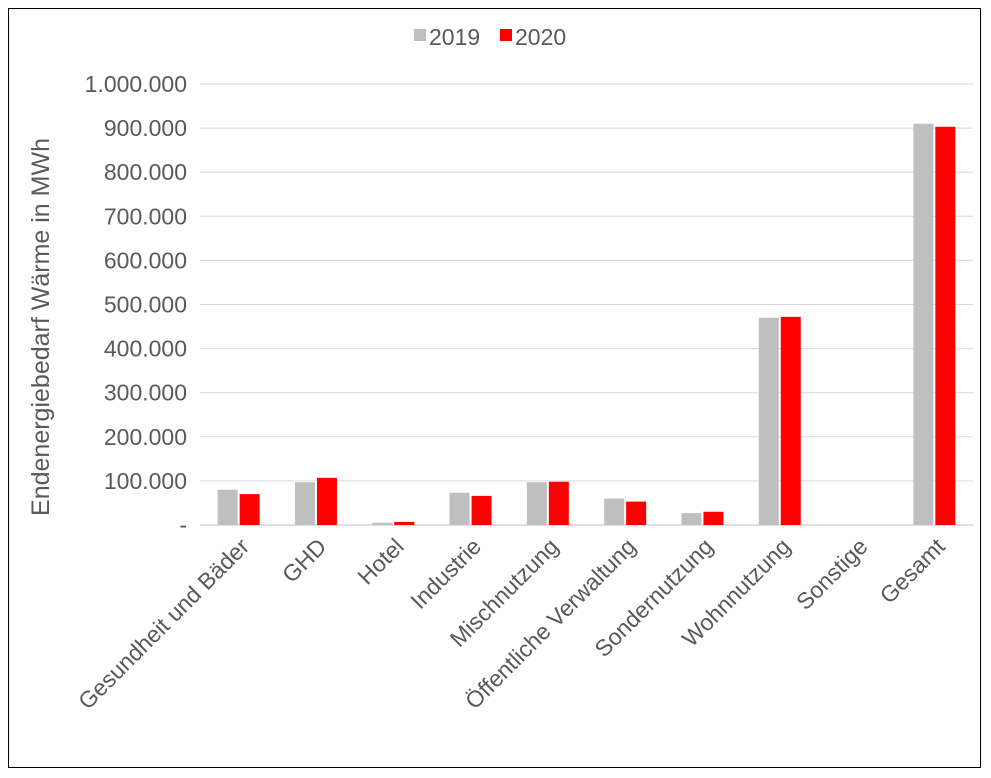  Describe the element at coordinates (832, 574) in the screenshot. I see `x-tick-label: Sonstige` at that location.